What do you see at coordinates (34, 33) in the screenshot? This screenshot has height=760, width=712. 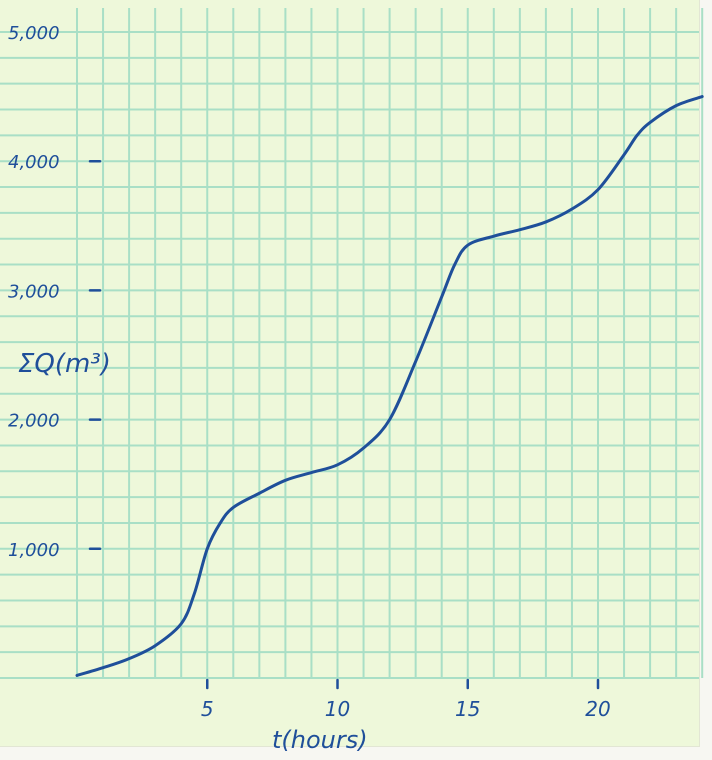 I see `y-tick-label: 5,000` at bounding box center [34, 33].